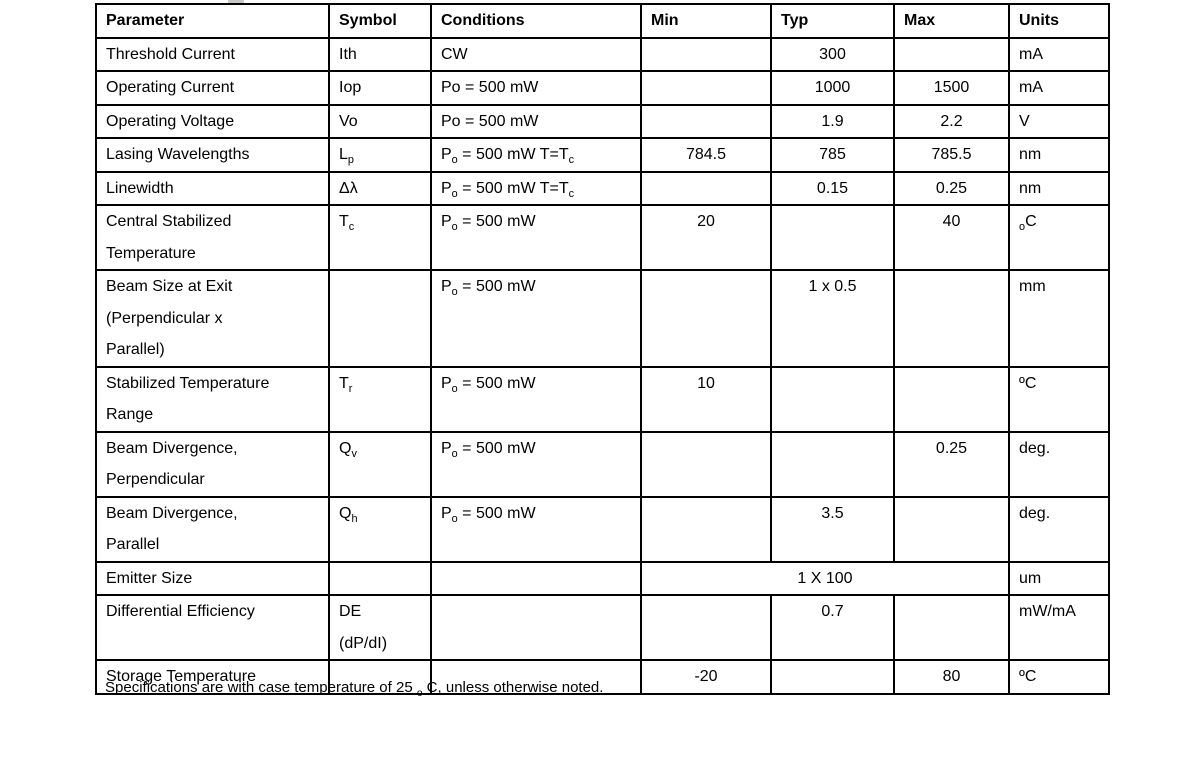  What do you see at coordinates (212, 627) in the screenshot?
I see `cell-parameter: Differential Efficiency` at bounding box center [212, 627].